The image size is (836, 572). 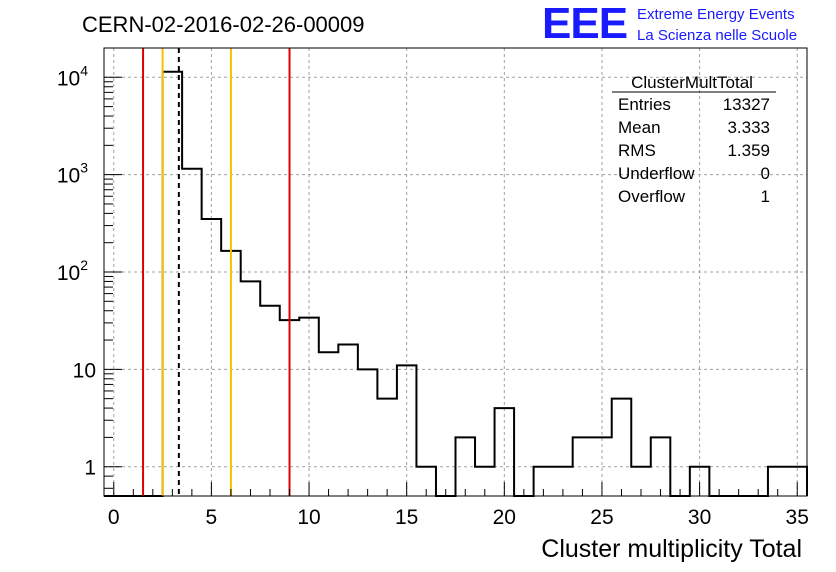 I want to click on y-axis: 1 10 10² 10³ 10⁴, so click(x=89, y=268).